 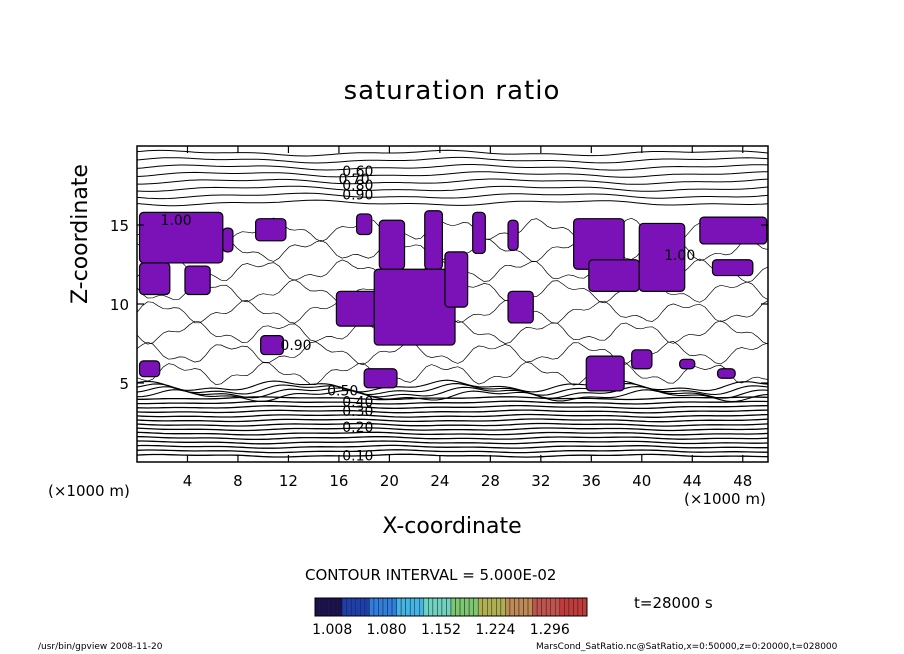 I want to click on contour-label: 0.40, so click(x=357, y=403).